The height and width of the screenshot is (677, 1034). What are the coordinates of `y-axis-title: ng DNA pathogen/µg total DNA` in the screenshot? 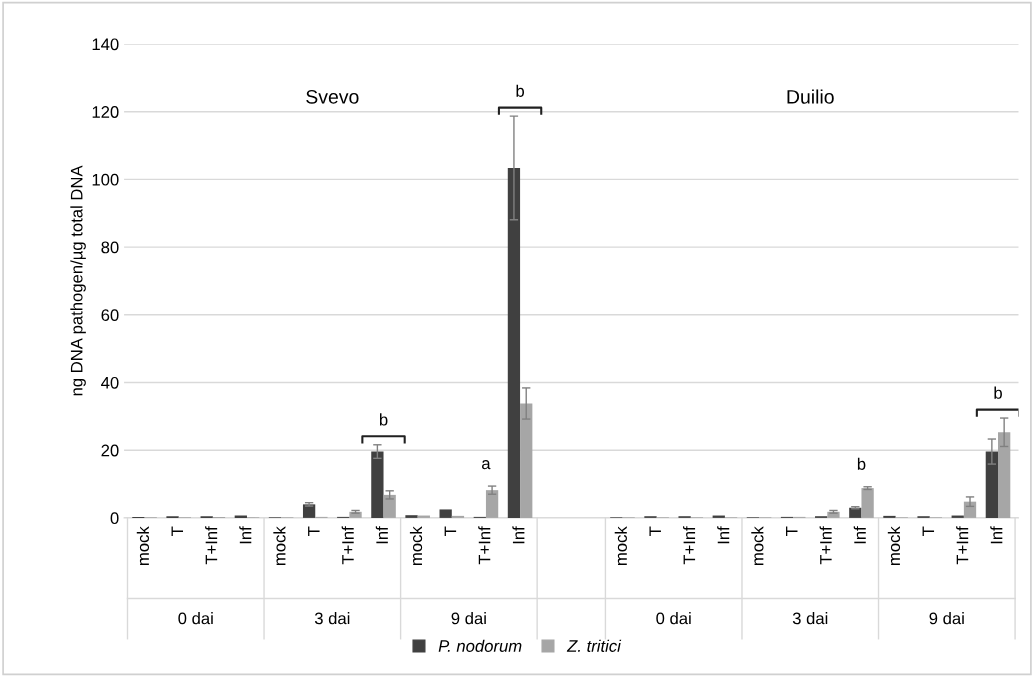 It's located at (78, 280).